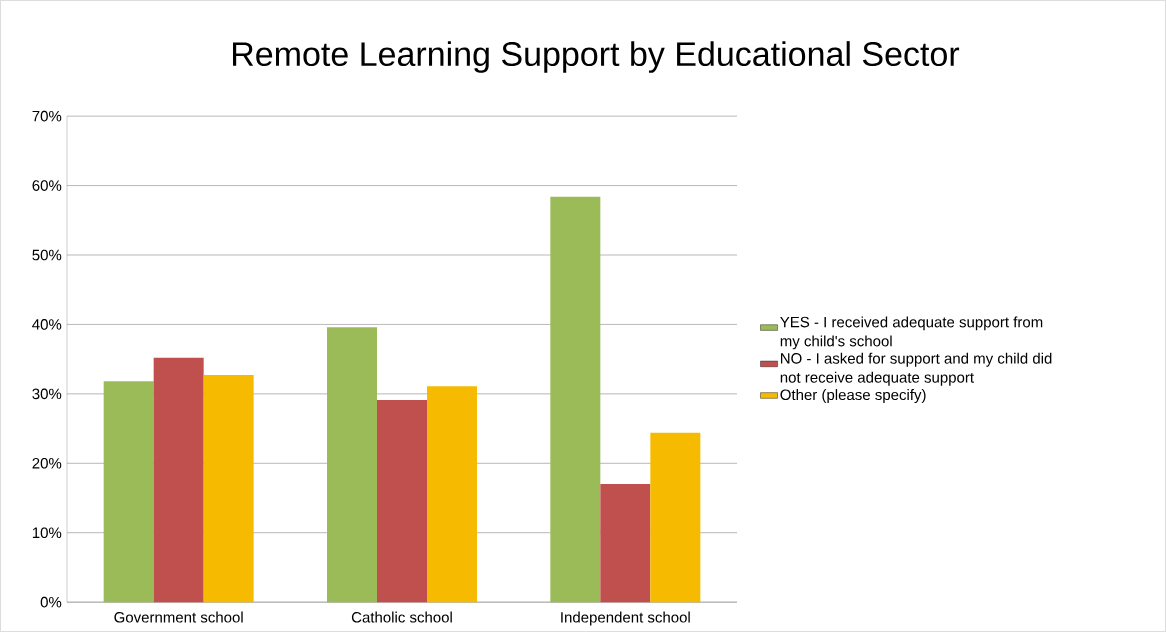  I want to click on y-tick-label: 40%, so click(47, 324).